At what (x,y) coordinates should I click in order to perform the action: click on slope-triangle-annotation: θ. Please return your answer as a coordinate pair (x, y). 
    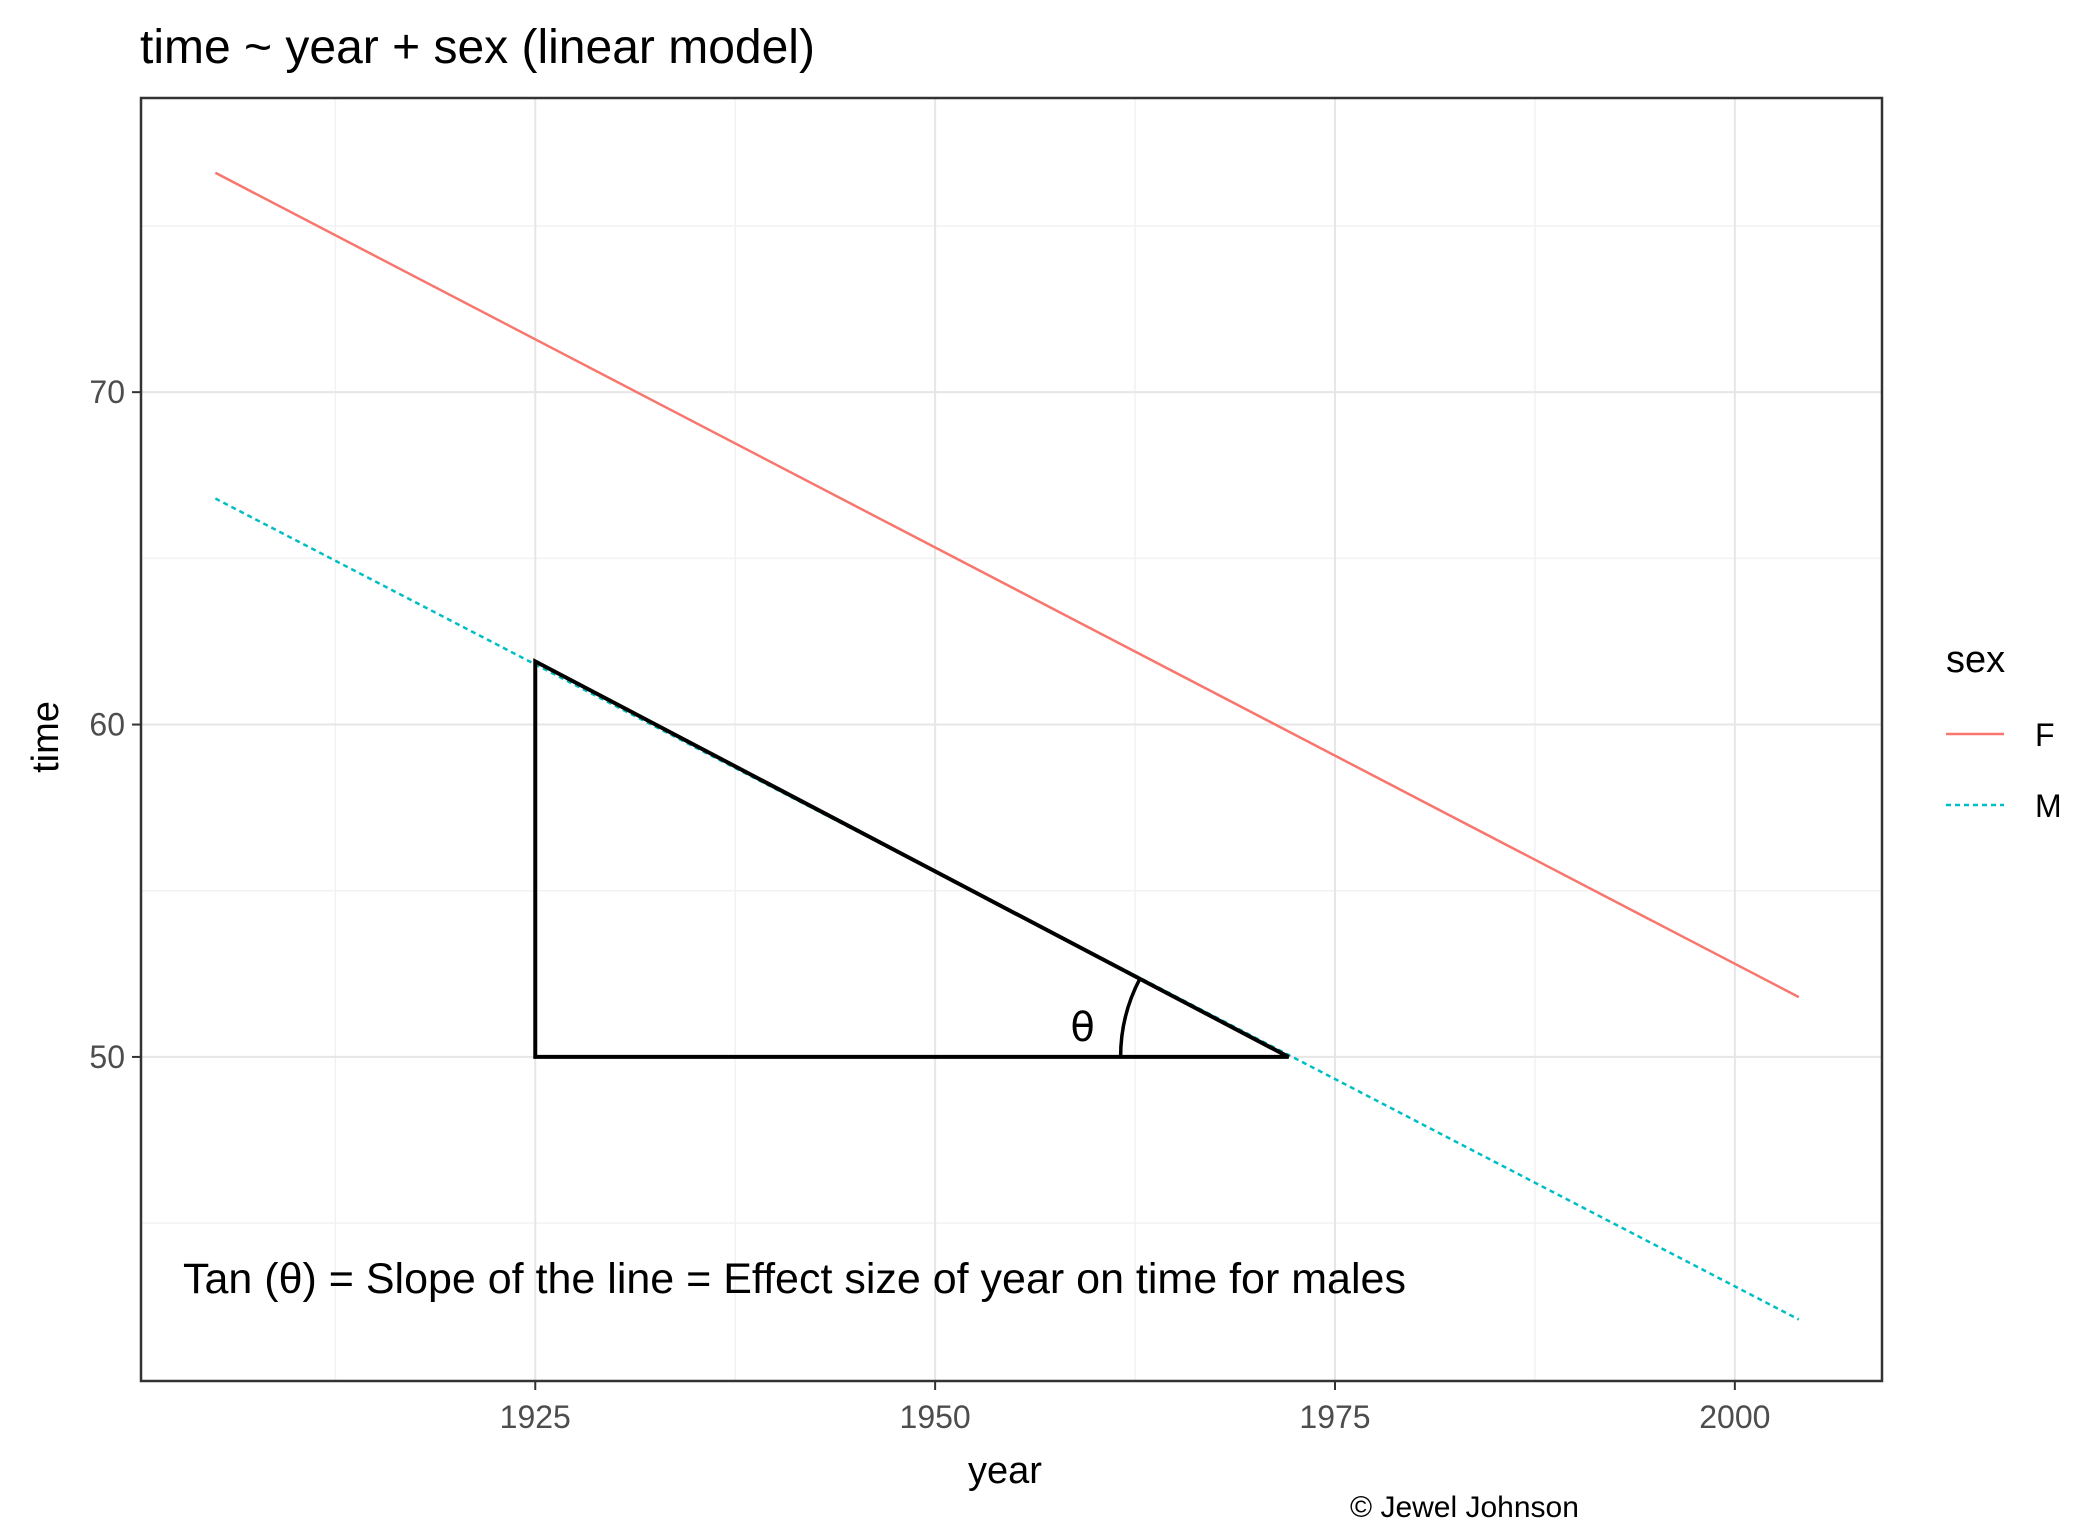
    Looking at the image, I should click on (911, 858).